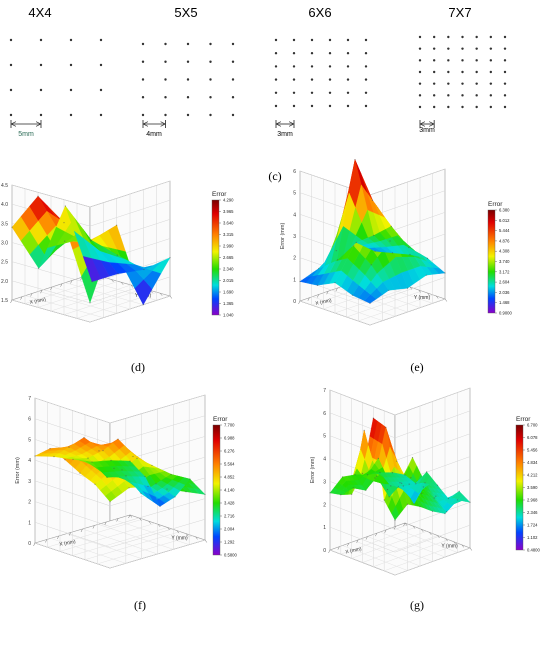 This screenshot has height=649, width=550. I want to click on colorbar-tick-label: 2.665, so click(228, 257).